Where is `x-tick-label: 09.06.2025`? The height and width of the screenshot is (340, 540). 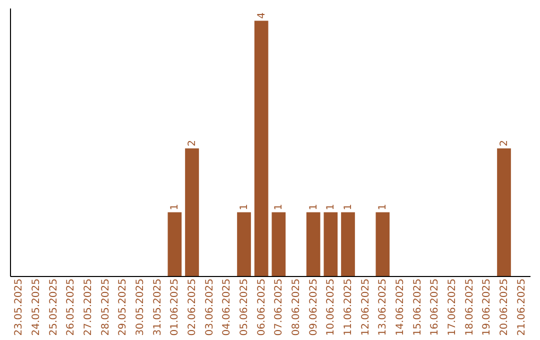 x-tick-label: 09.06.2025 is located at coordinates (314, 307).